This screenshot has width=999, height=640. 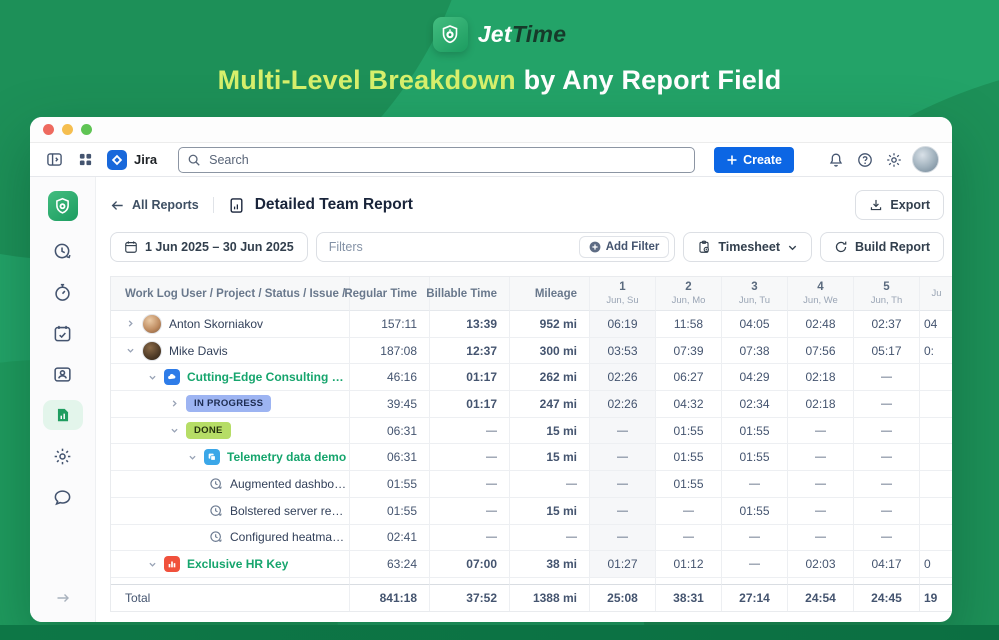 I want to click on project-chart-icon, so click(x=172, y=564).